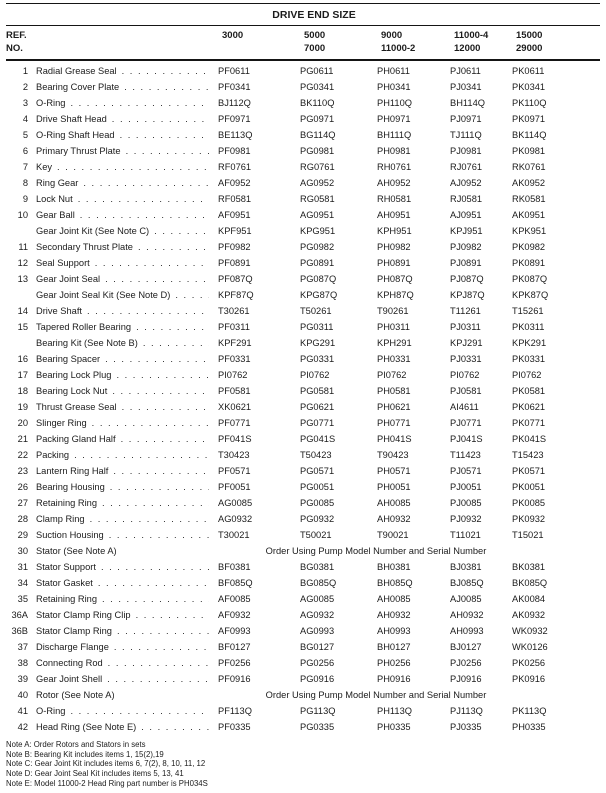  What do you see at coordinates (303, 167) in the screenshot?
I see `table-row: 7 Key RF0761 RG0761 RH0761 RJ0761 RK0761` at bounding box center [303, 167].